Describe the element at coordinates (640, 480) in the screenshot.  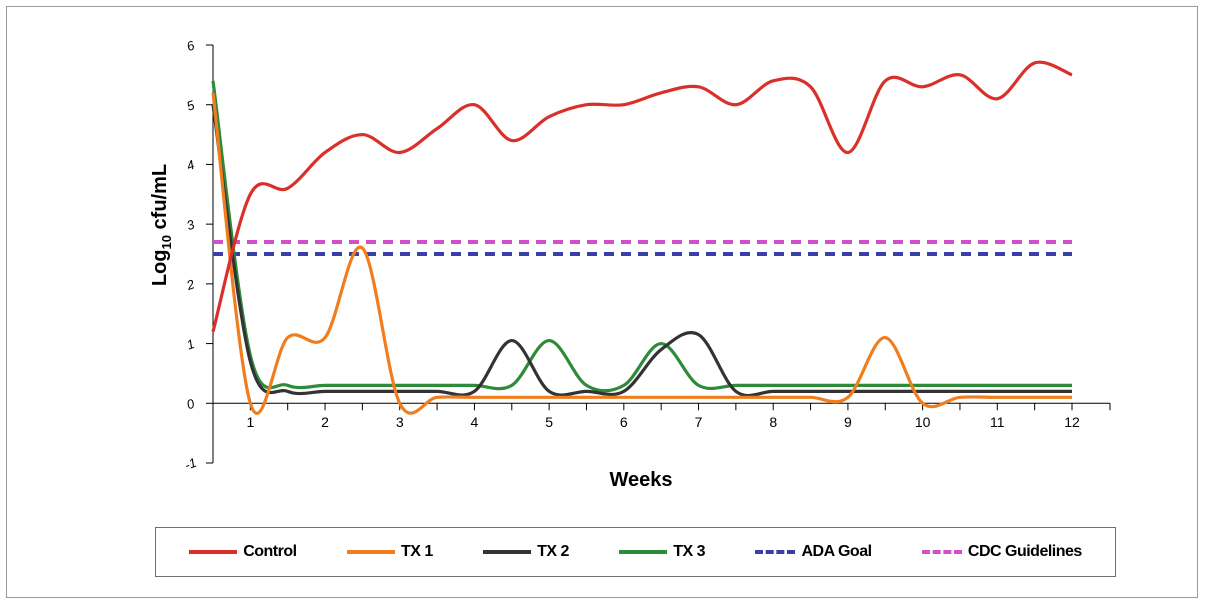
I see `x-axis-title: Weeks` at that location.